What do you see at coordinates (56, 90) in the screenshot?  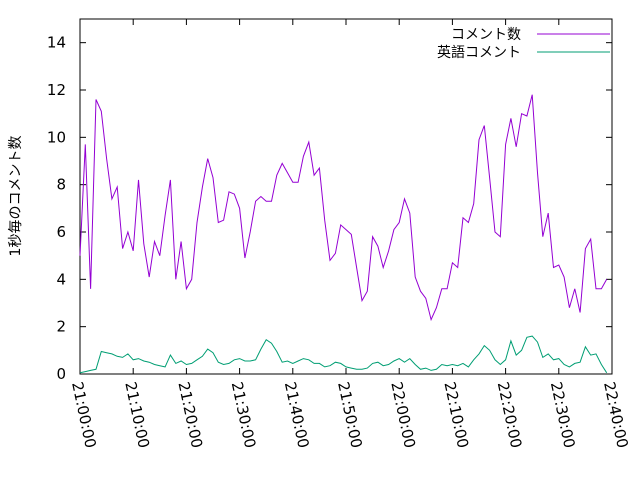 I see `y-tick-label: 12` at bounding box center [56, 90].